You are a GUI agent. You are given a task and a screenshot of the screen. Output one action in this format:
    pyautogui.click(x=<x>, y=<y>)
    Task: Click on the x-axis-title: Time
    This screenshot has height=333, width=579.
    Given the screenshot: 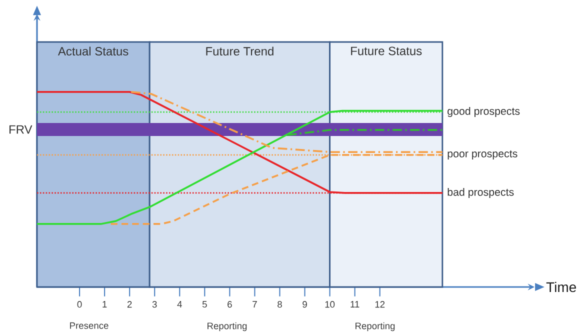 What is the action you would take?
    pyautogui.click(x=561, y=287)
    